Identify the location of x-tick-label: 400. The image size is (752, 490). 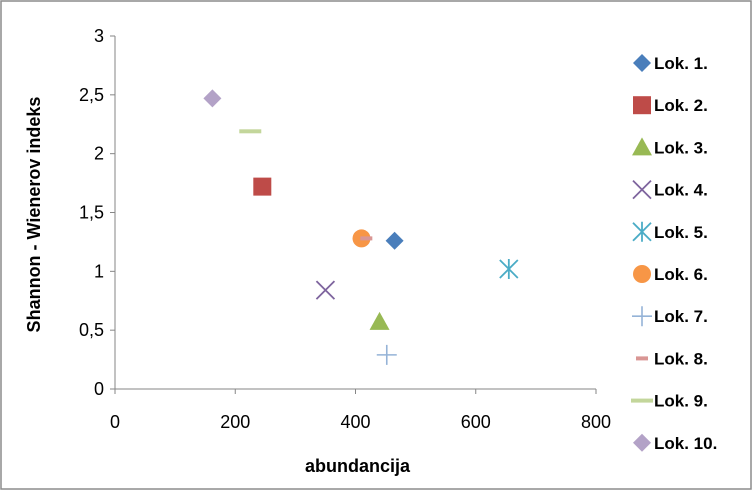
(355, 422).